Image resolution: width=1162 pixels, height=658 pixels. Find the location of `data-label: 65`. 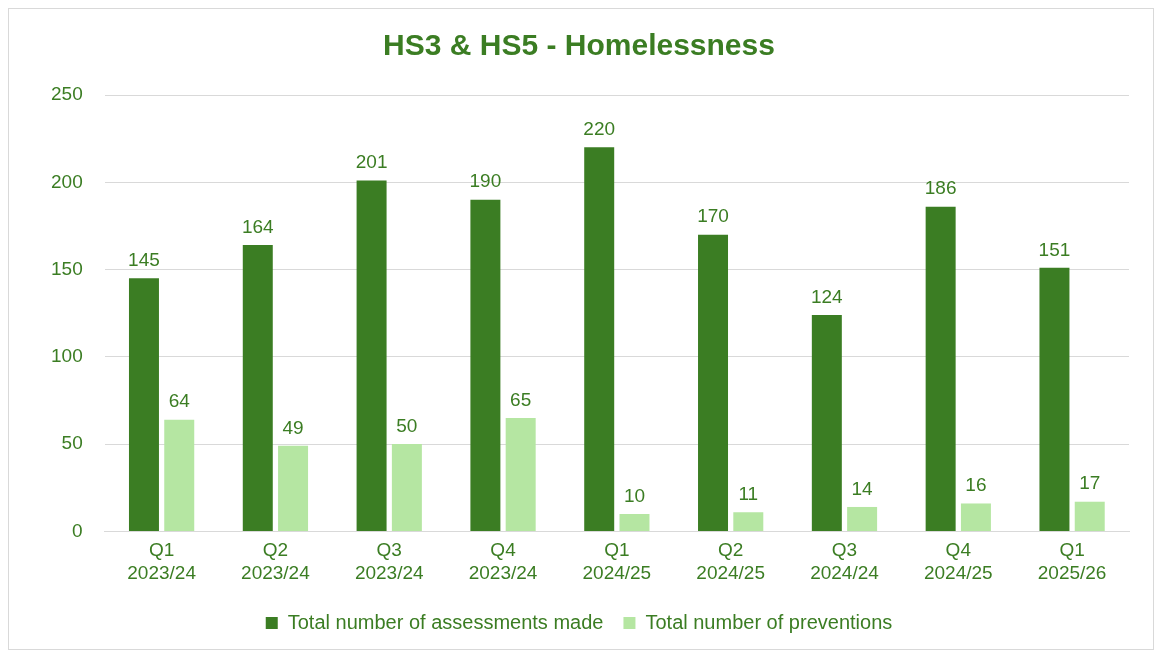

data-label: 65 is located at coordinates (521, 399).